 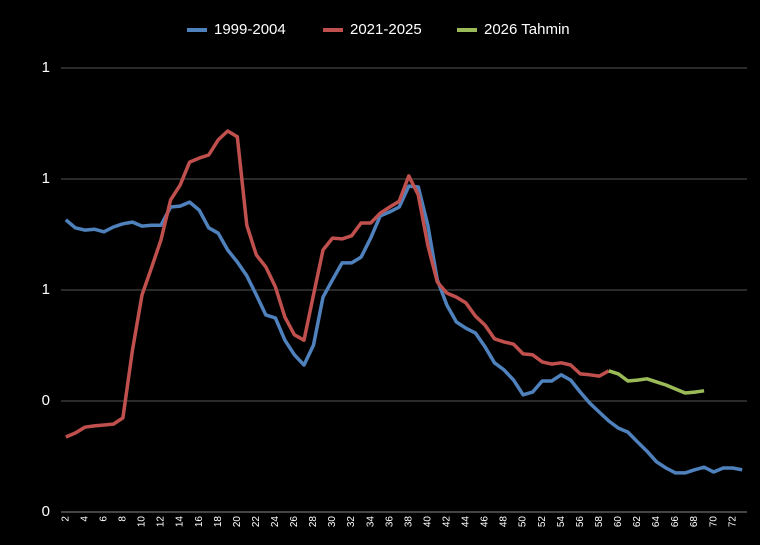 What do you see at coordinates (161, 522) in the screenshot?
I see `x-tick-label: 12` at bounding box center [161, 522].